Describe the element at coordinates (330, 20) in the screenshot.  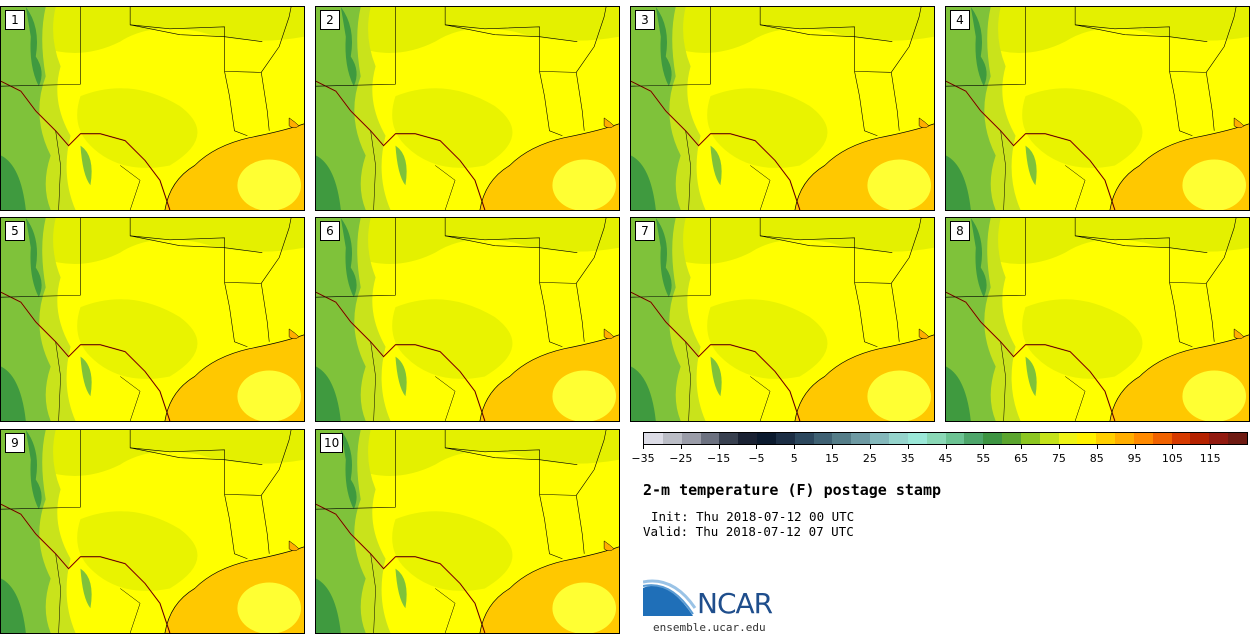
I see `member-number-label: 2` at that location.